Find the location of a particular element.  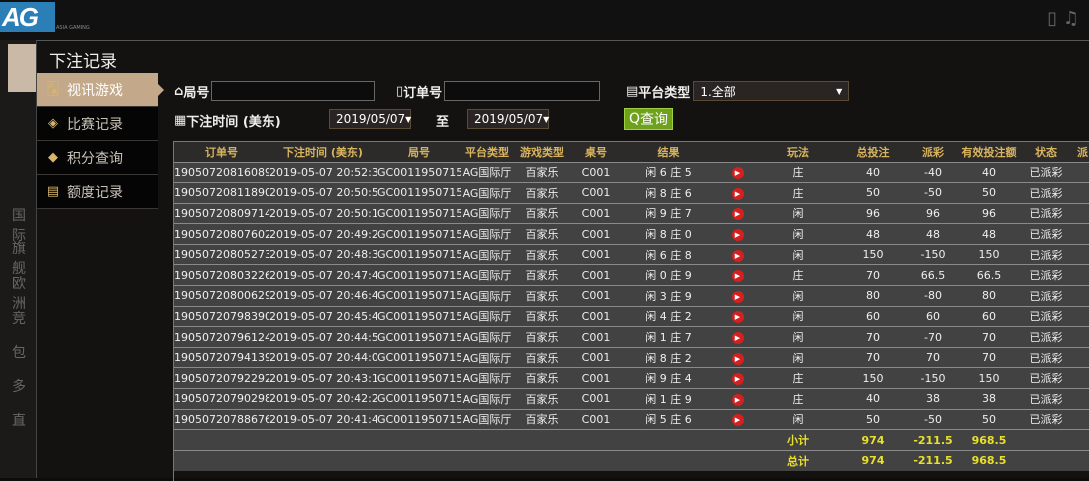

table-cell: GC0011950715P is located at coordinates (419, 275).